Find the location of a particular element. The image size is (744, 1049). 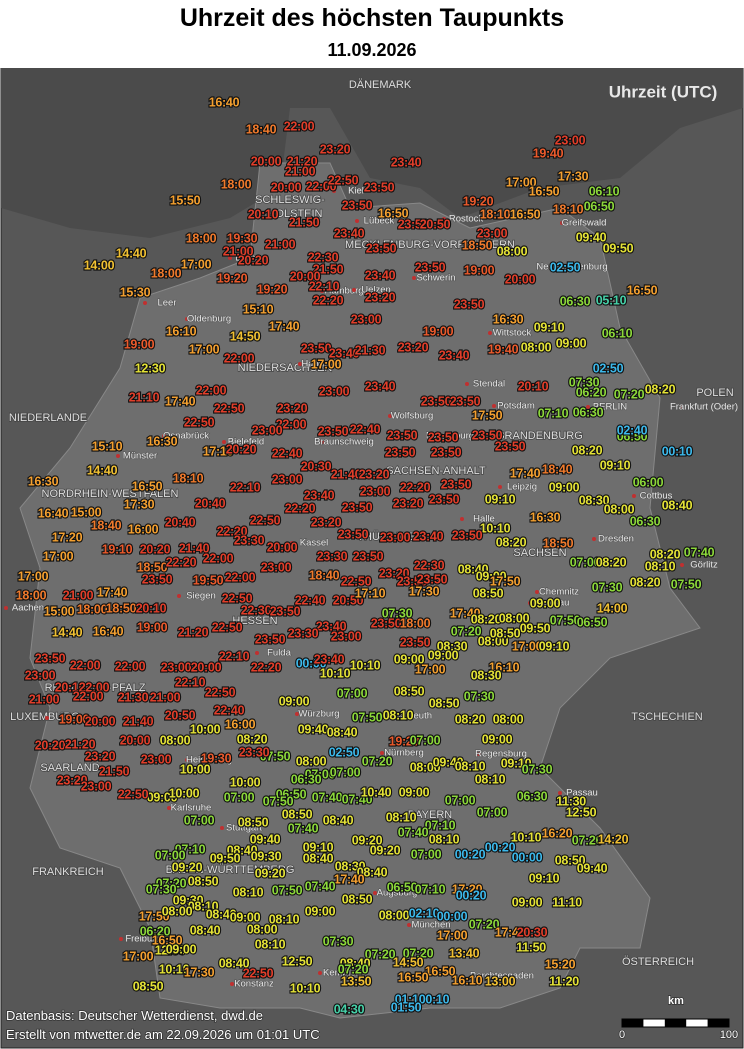

station-time: 08:20 is located at coordinates (252, 739).